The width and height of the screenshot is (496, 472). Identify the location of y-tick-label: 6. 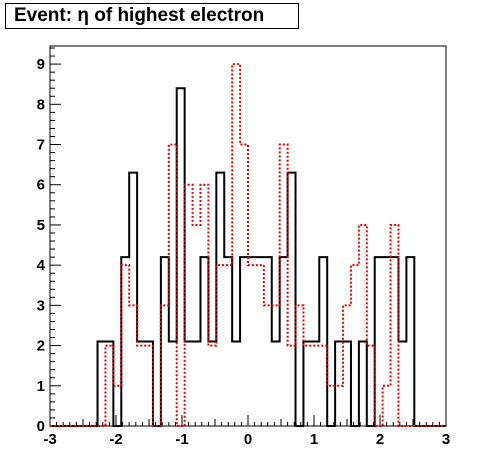
(41, 185).